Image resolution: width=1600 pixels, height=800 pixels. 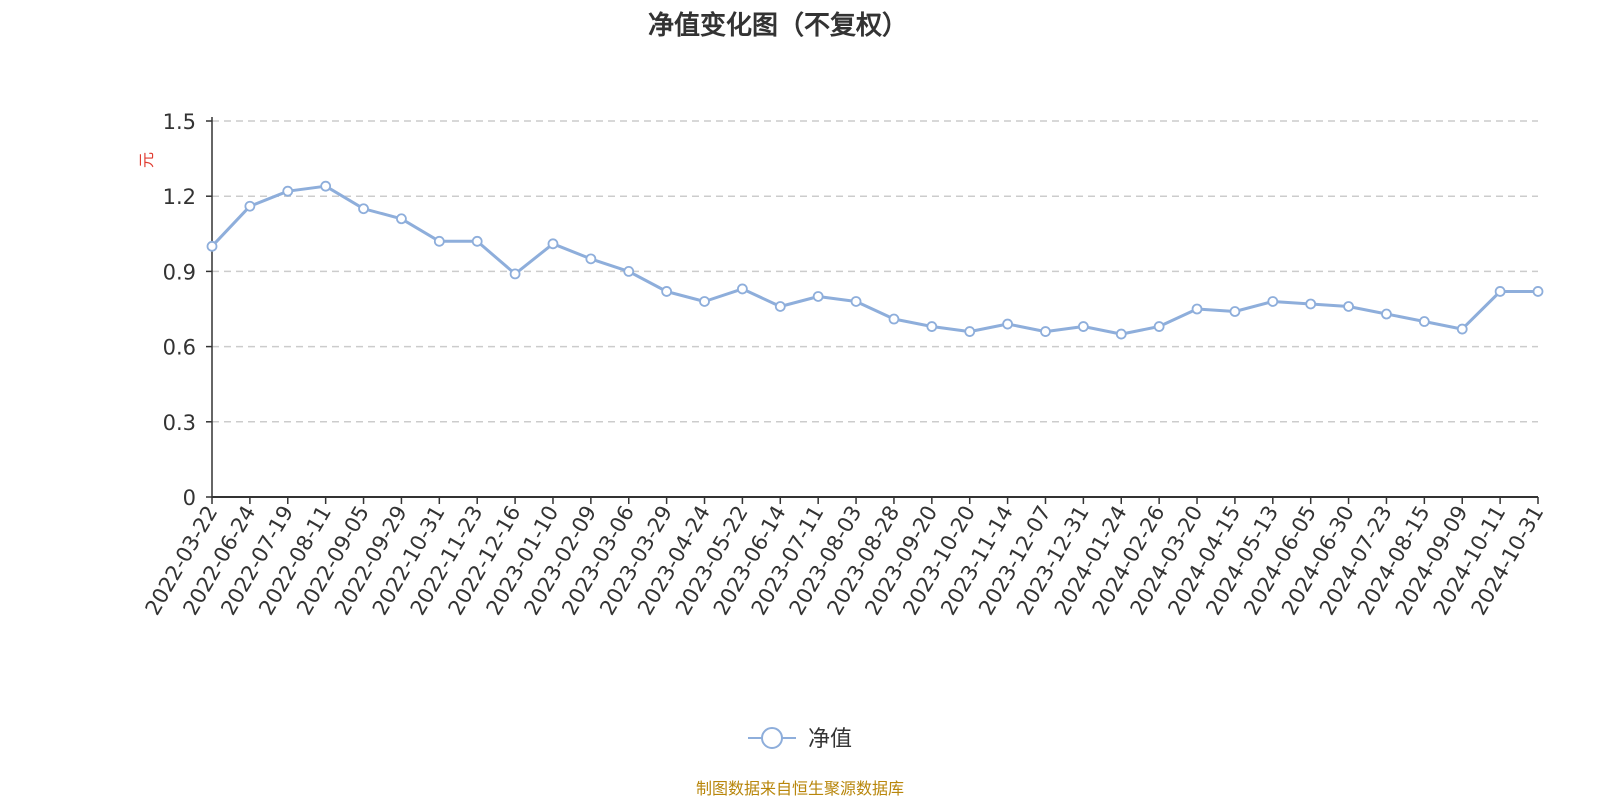 I want to click on y-tick-label: 1.2, so click(x=179, y=197).